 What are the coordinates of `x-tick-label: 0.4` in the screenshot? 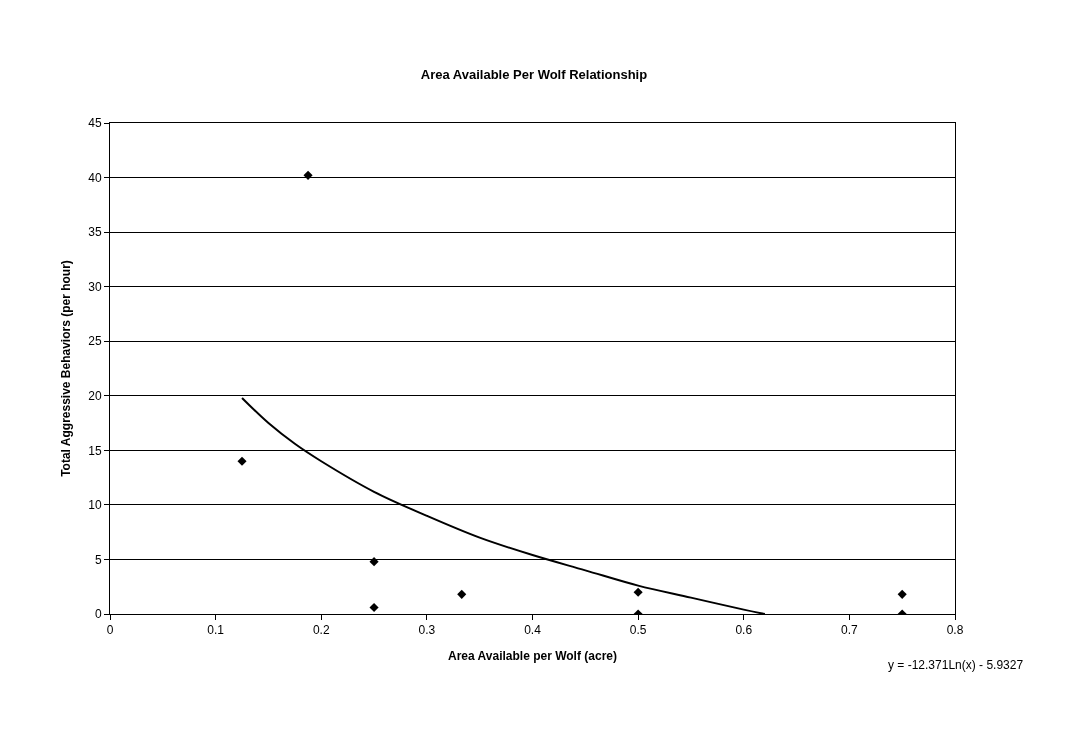 It's located at (533, 630).